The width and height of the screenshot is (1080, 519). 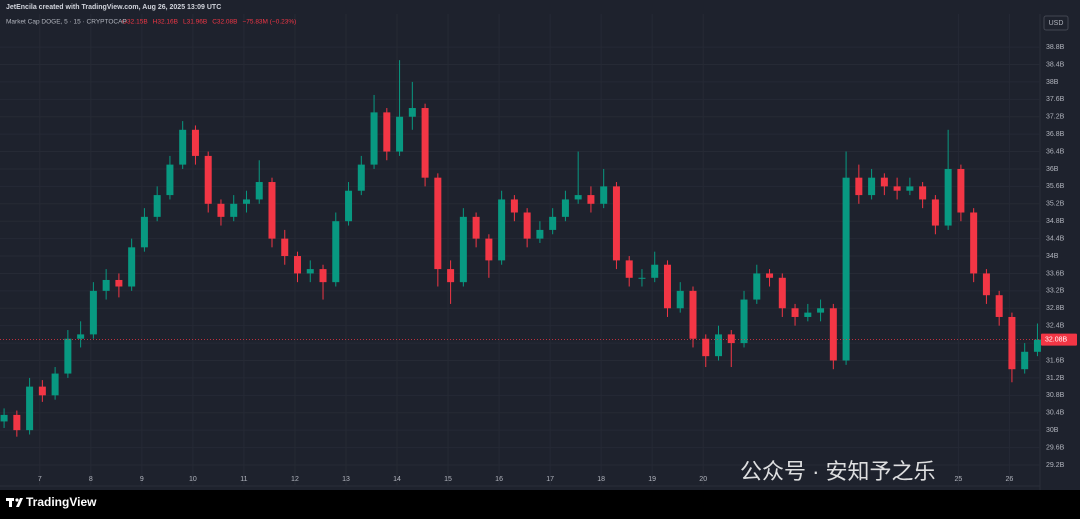 What do you see at coordinates (1055, 465) in the screenshot?
I see `y-tick-label: 29.2B` at bounding box center [1055, 465].